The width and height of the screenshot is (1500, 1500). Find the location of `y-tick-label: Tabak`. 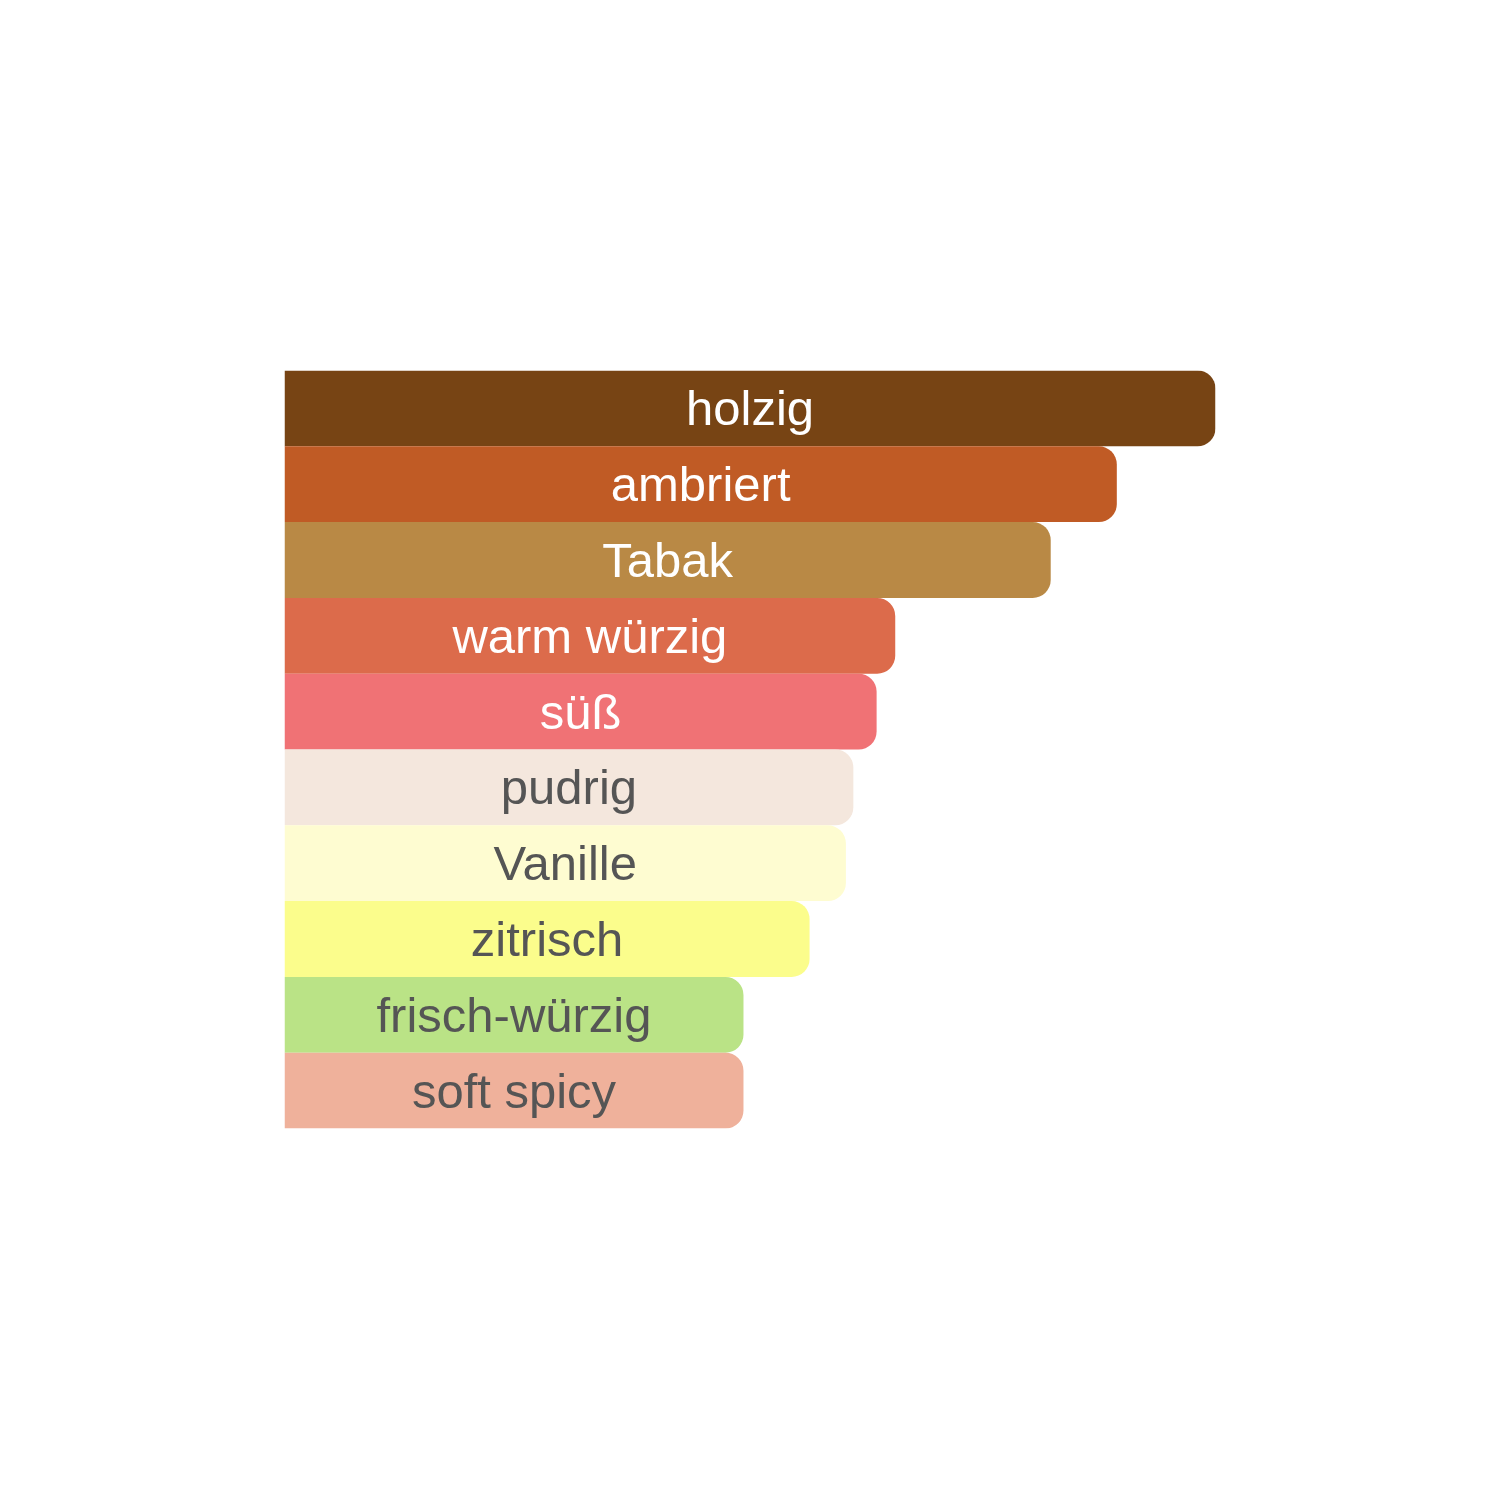

y-tick-label: Tabak is located at coordinates (668, 560).